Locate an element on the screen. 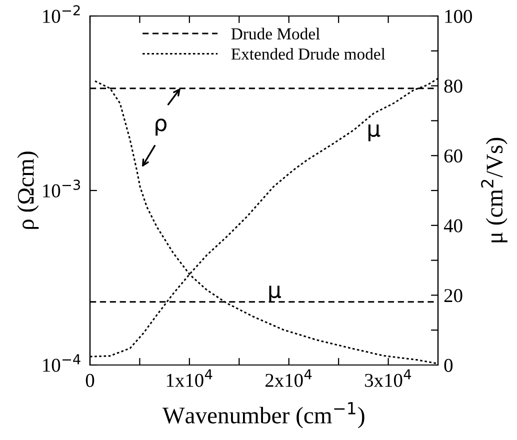  y2-tick-label: 80 is located at coordinates (453, 86).